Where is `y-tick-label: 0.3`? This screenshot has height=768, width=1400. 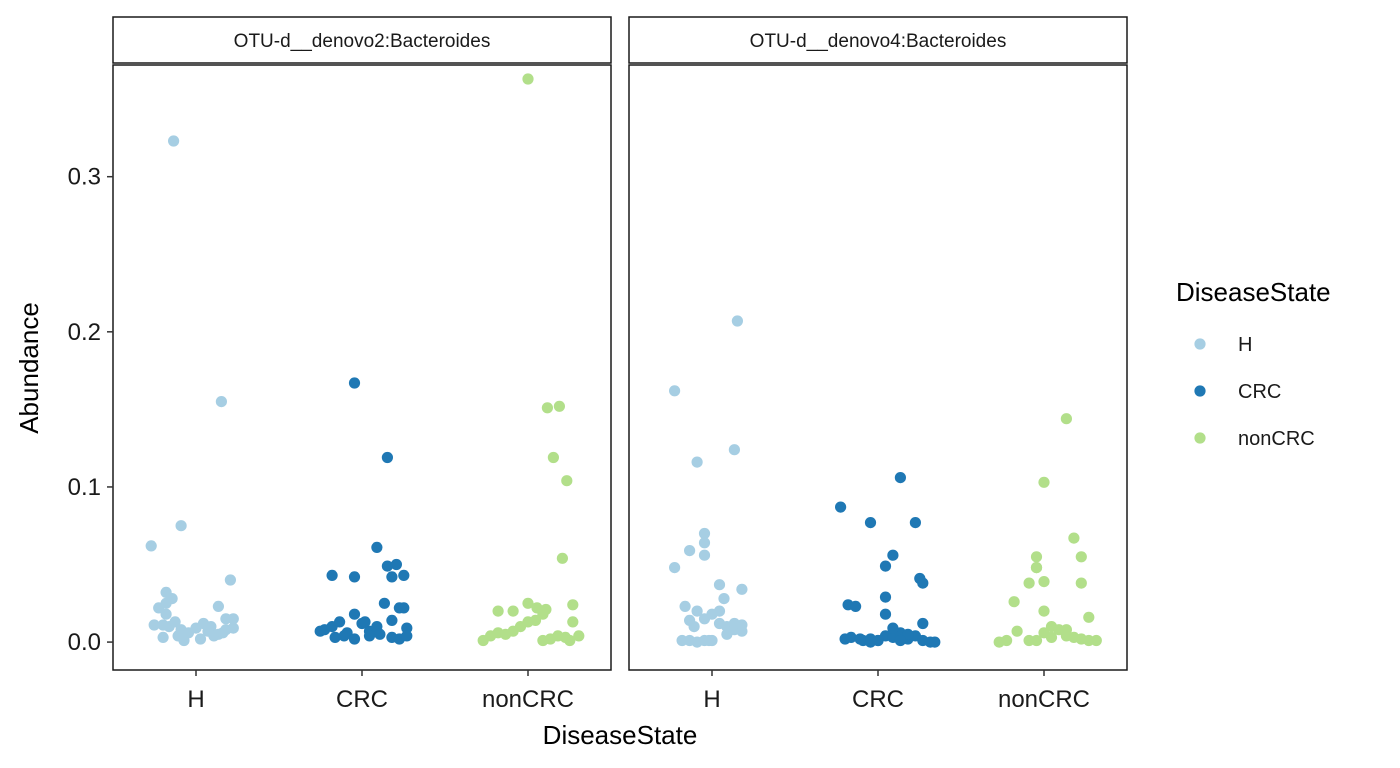 y-tick-label: 0.3 is located at coordinates (84, 177).